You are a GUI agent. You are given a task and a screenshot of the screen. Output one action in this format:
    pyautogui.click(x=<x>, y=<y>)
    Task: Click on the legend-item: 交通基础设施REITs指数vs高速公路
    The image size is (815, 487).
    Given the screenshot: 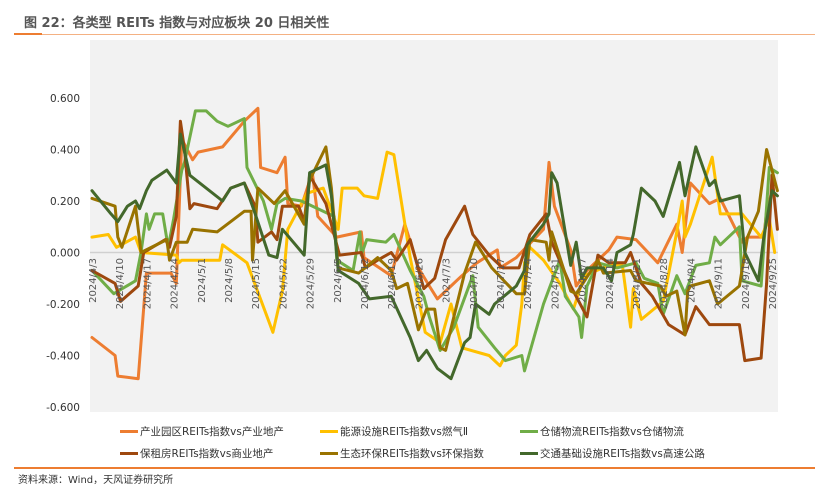 What is the action you would take?
    pyautogui.click(x=612, y=453)
    